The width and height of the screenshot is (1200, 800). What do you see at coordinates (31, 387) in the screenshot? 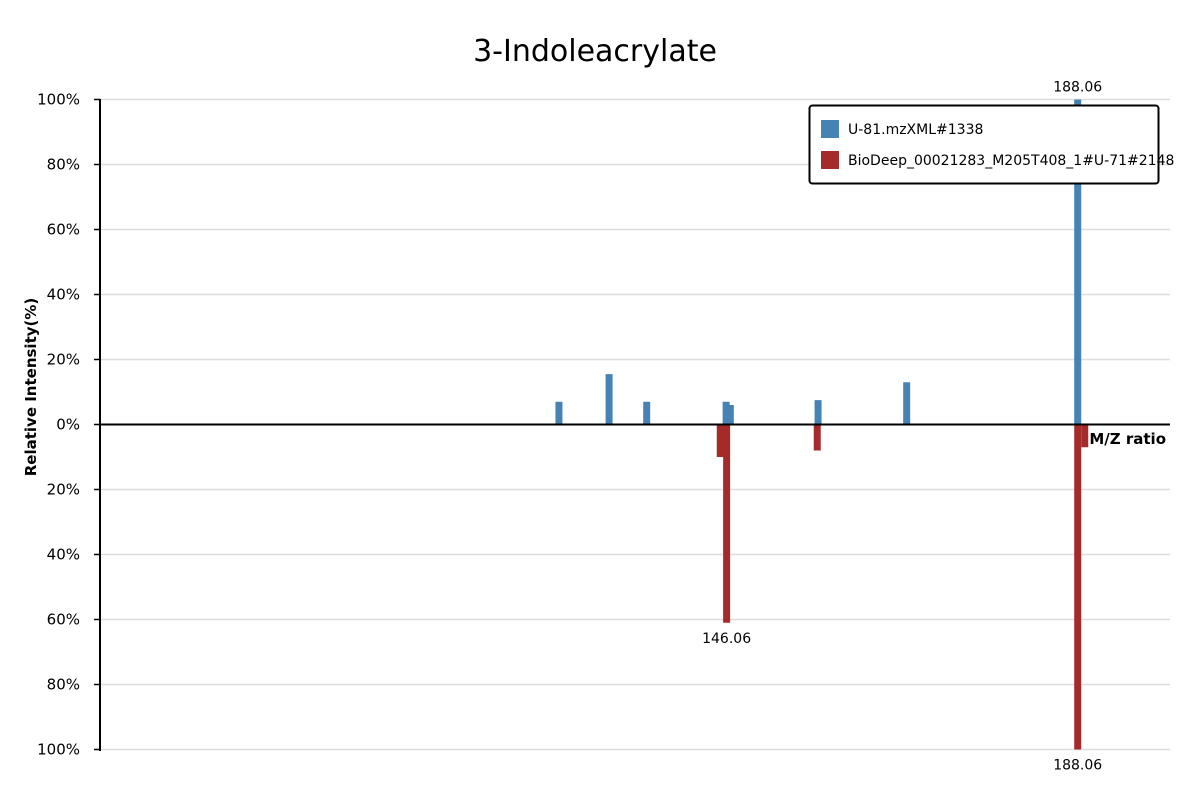
I see `y-axis-label: Relative Intensity(%)` at bounding box center [31, 387].